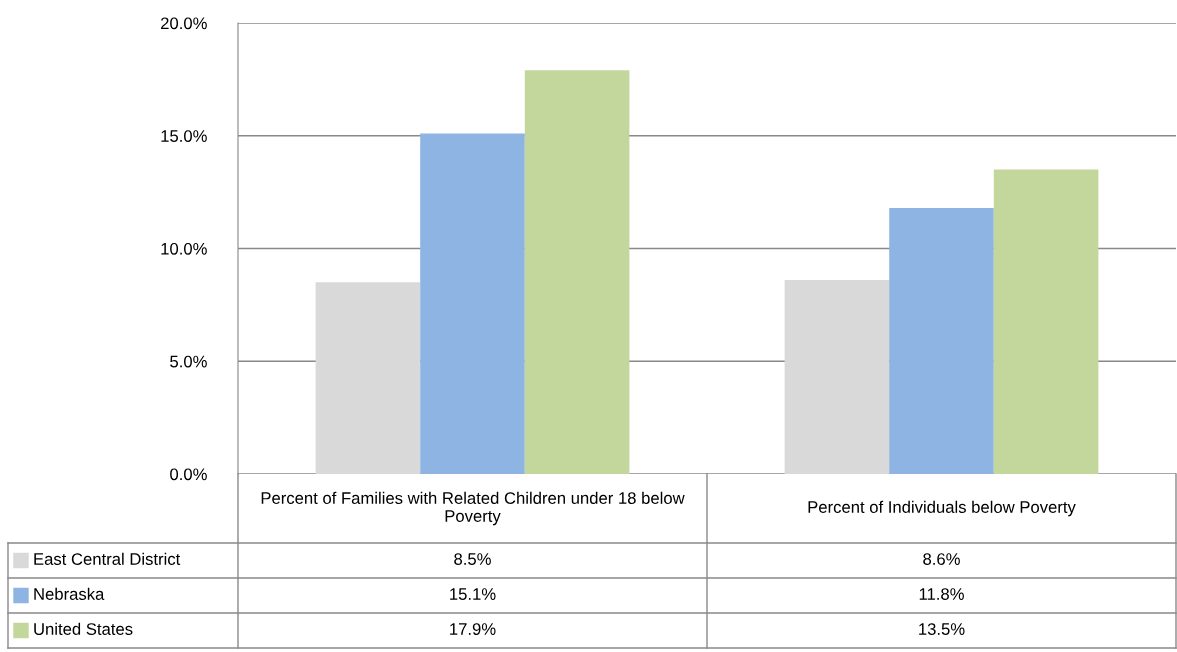  What do you see at coordinates (184, 23) in the screenshot?
I see `y-tick-label: 20.0%` at bounding box center [184, 23].